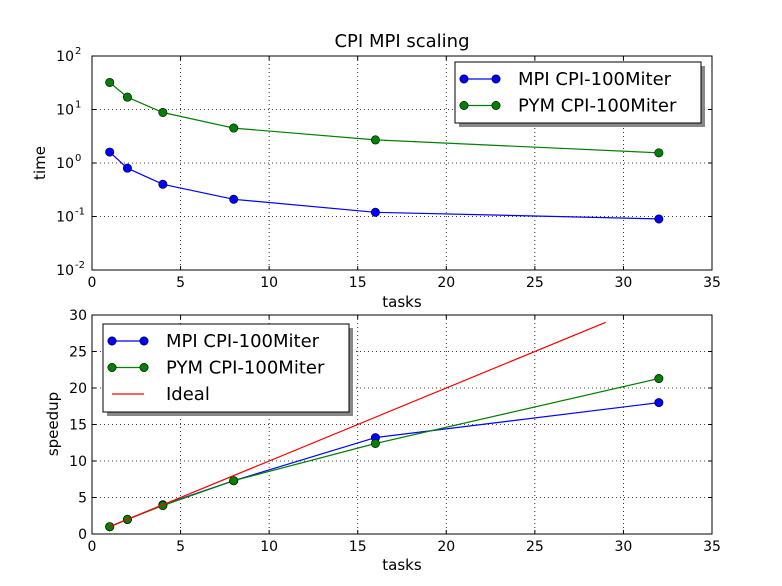 This screenshot has width=782, height=586. I want to click on y-tick-label: 5, so click(82, 499).